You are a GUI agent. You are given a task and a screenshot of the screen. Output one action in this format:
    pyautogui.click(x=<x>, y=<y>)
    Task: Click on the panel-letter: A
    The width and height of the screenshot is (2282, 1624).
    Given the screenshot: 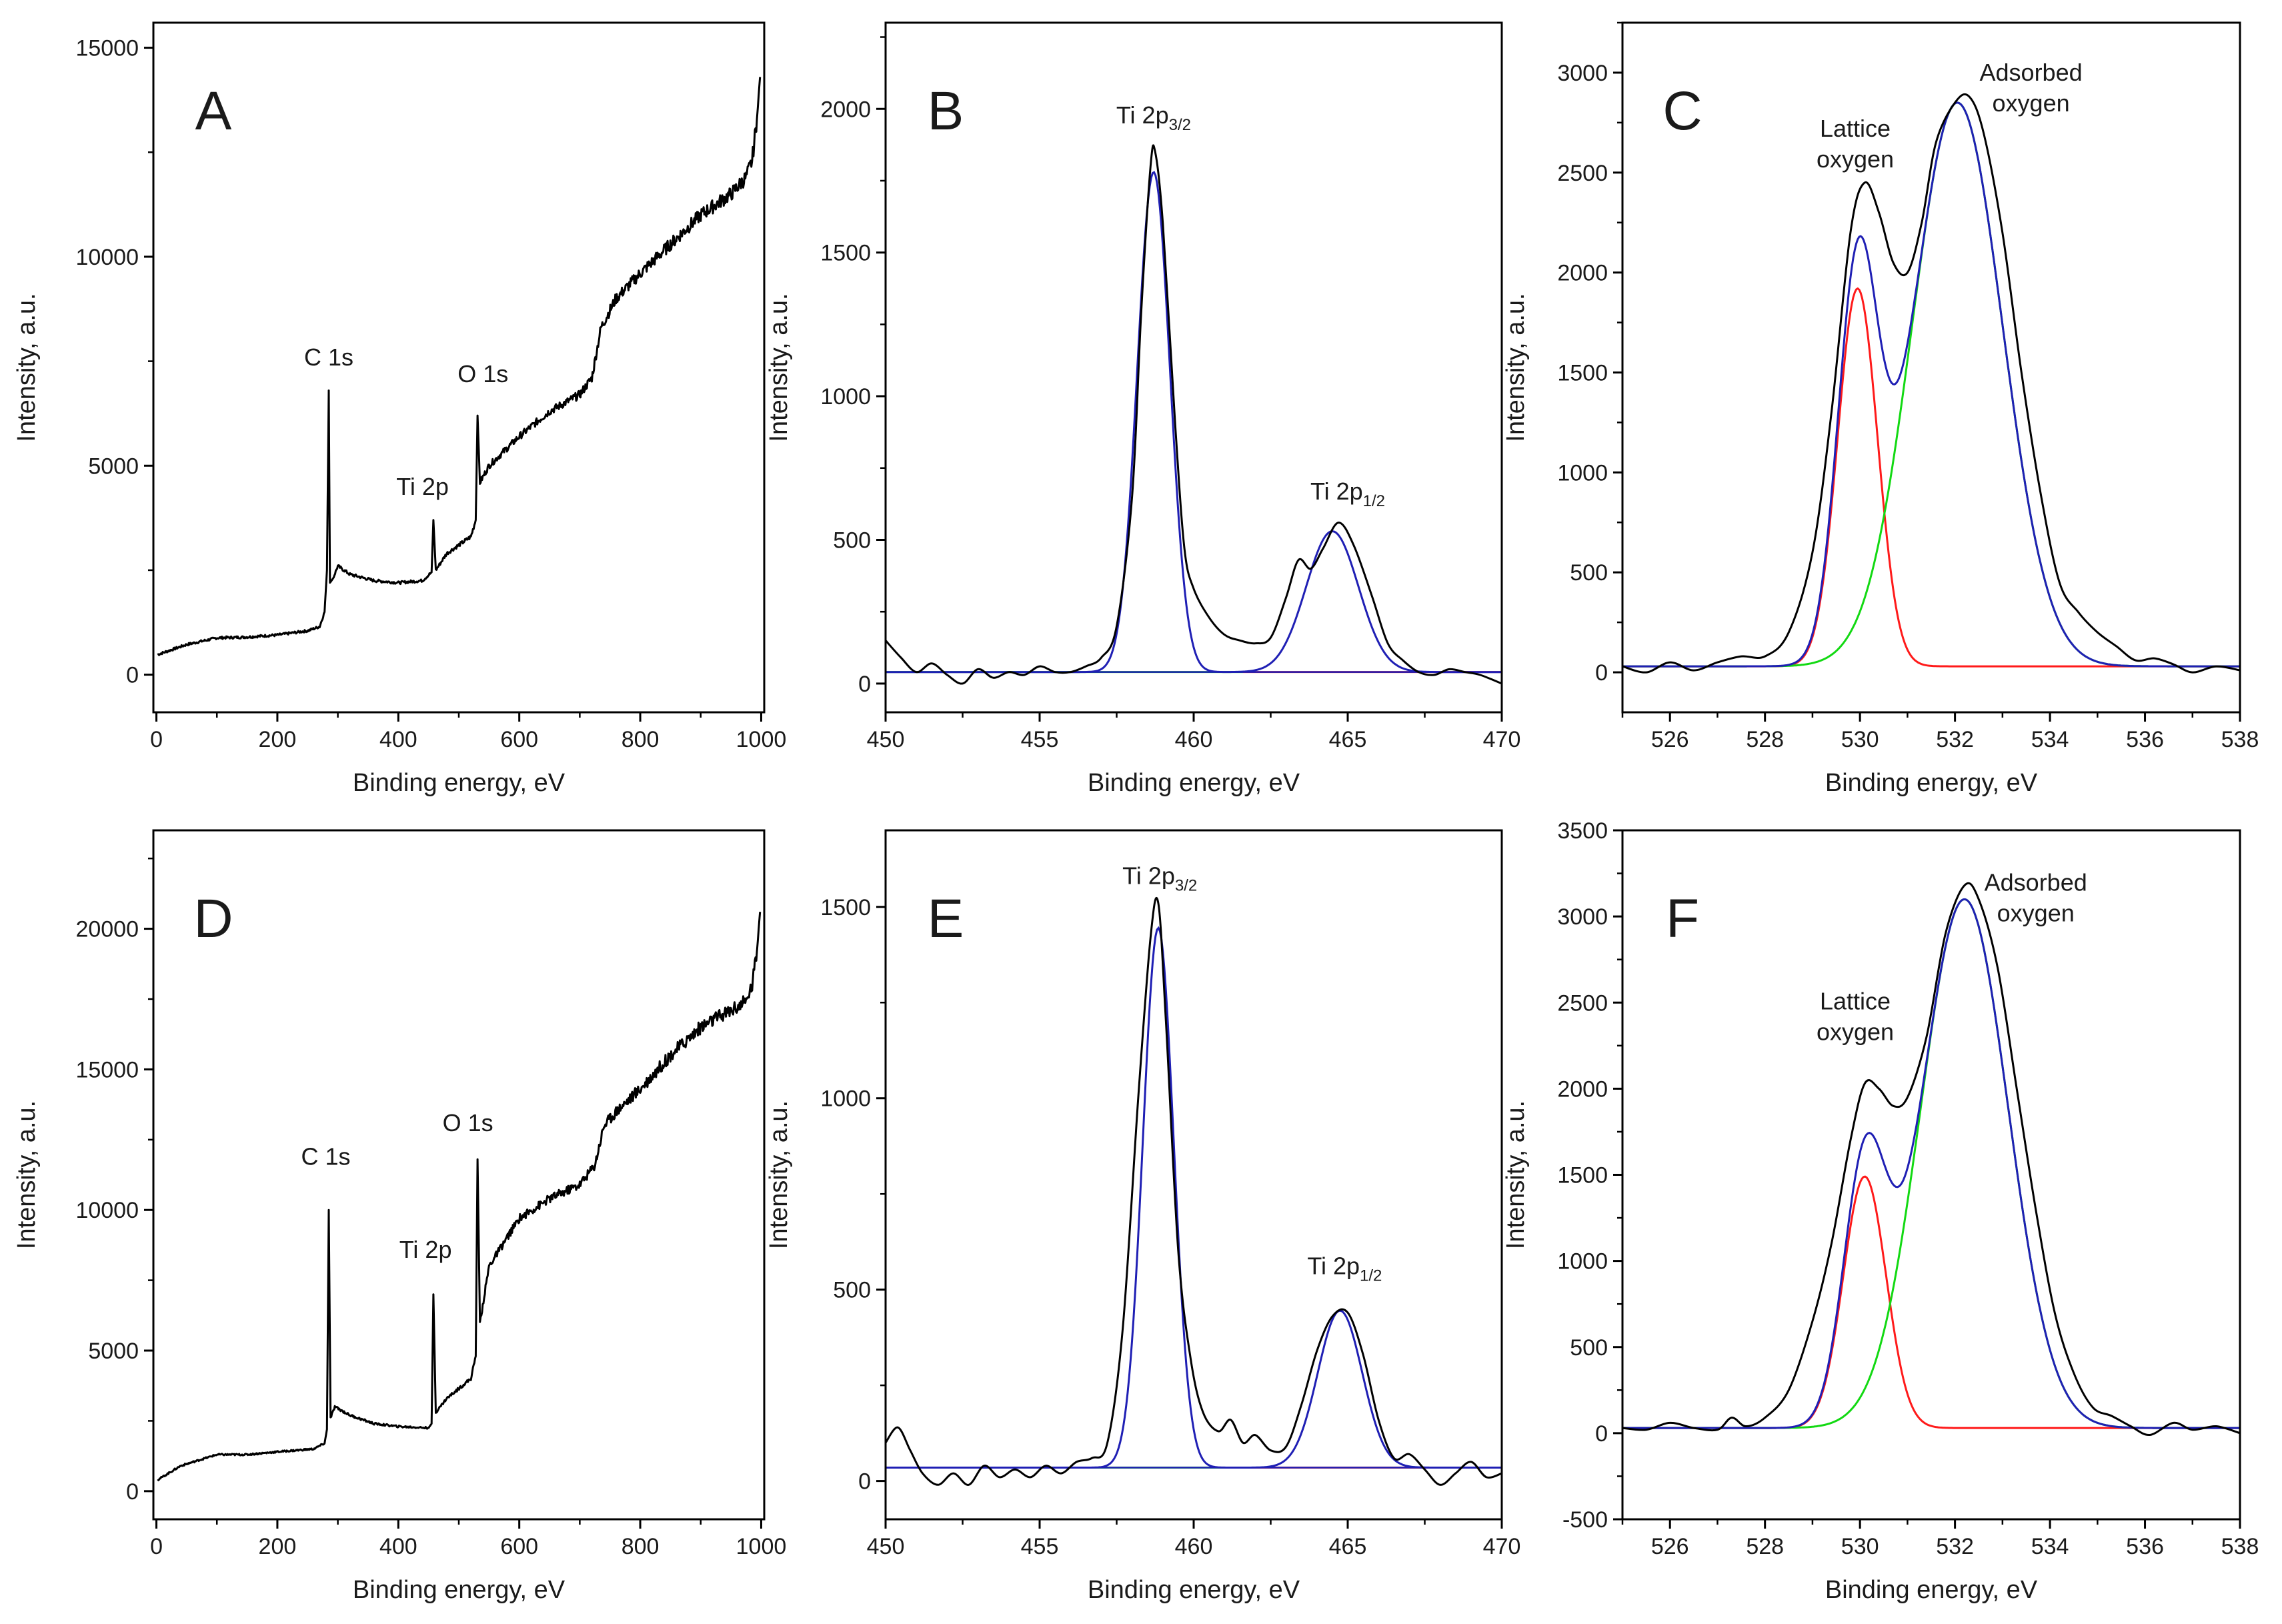 What is the action you would take?
    pyautogui.click(x=214, y=111)
    